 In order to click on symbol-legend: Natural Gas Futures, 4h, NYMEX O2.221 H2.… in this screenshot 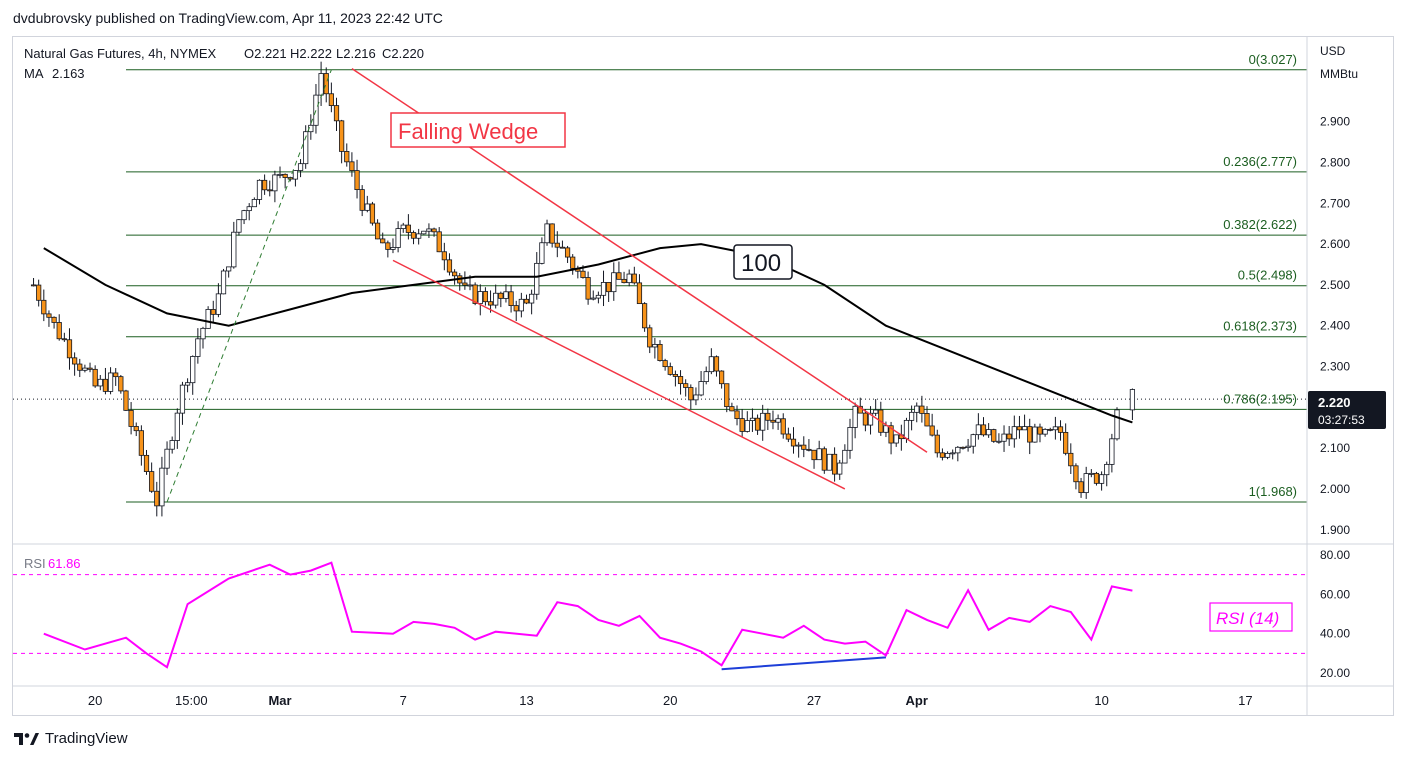, I will do `click(224, 63)`.